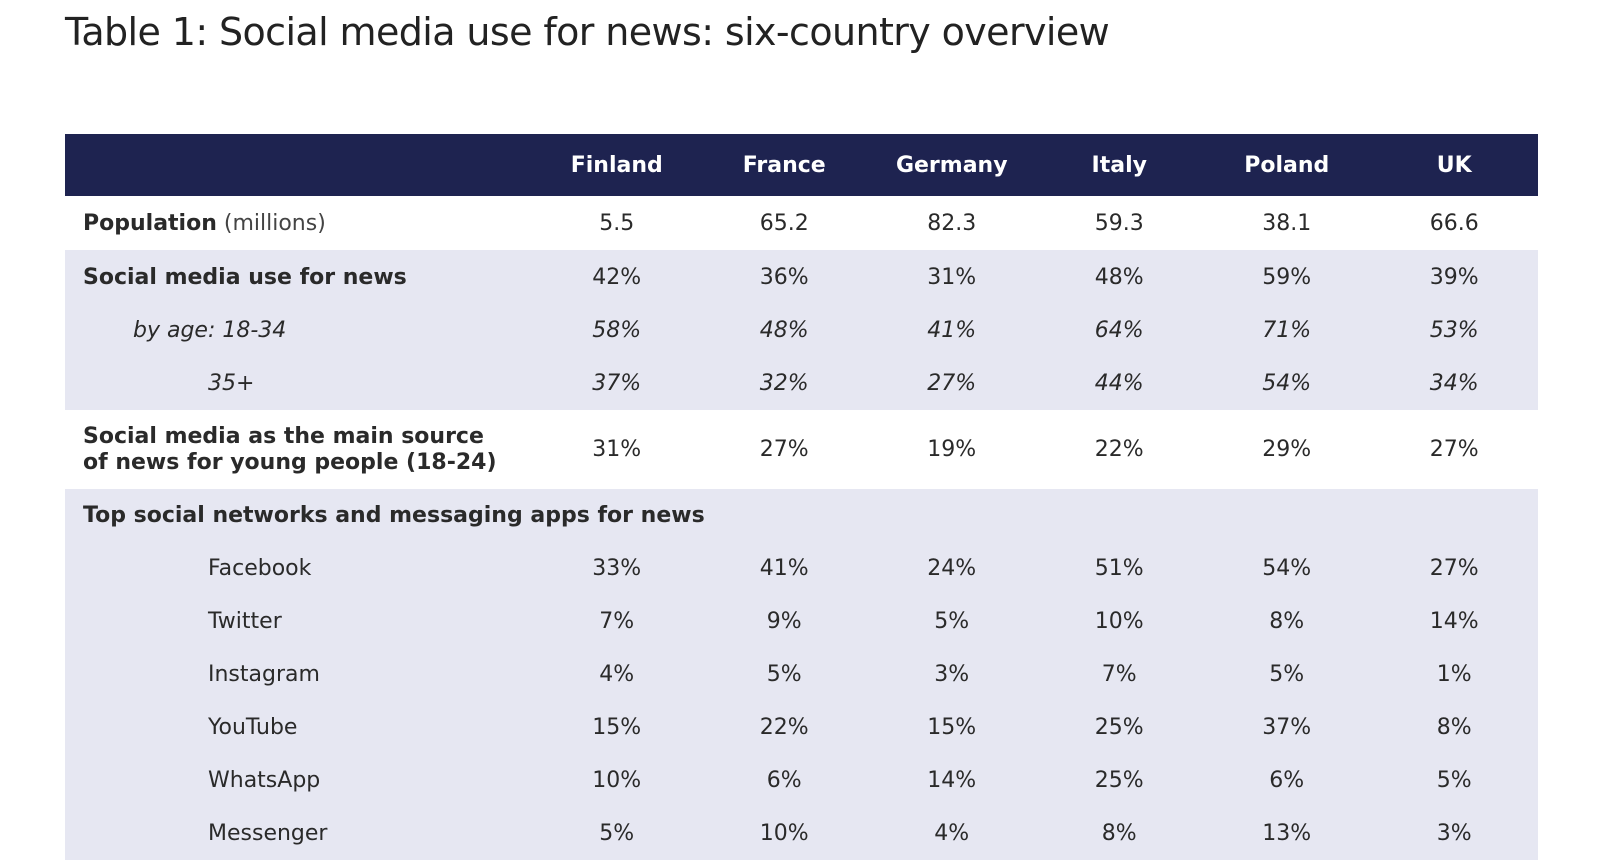  What do you see at coordinates (274, 223) in the screenshot?
I see `population-unit: (millions)` at bounding box center [274, 223].